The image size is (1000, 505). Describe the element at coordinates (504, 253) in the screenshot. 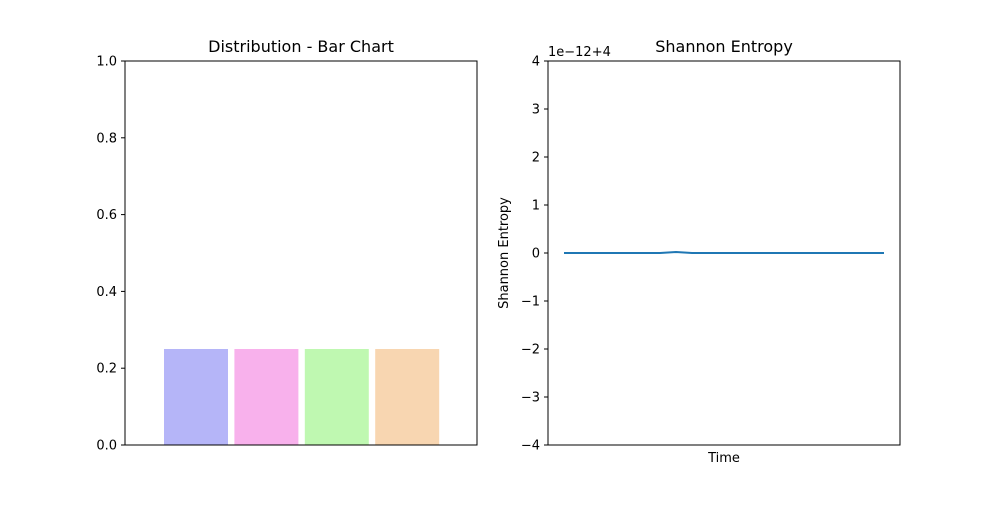

I see `entropy-y-axis-label: Shannon Entropy` at that location.